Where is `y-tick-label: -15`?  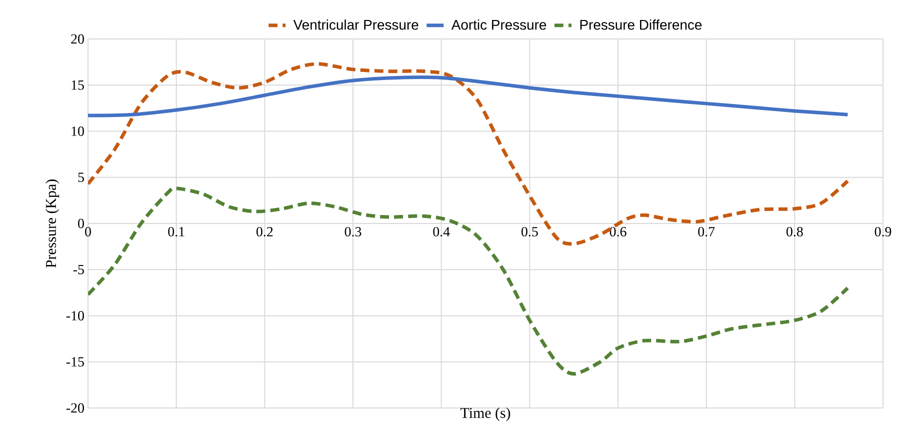
y-tick-label: -15 is located at coordinates (75, 362).